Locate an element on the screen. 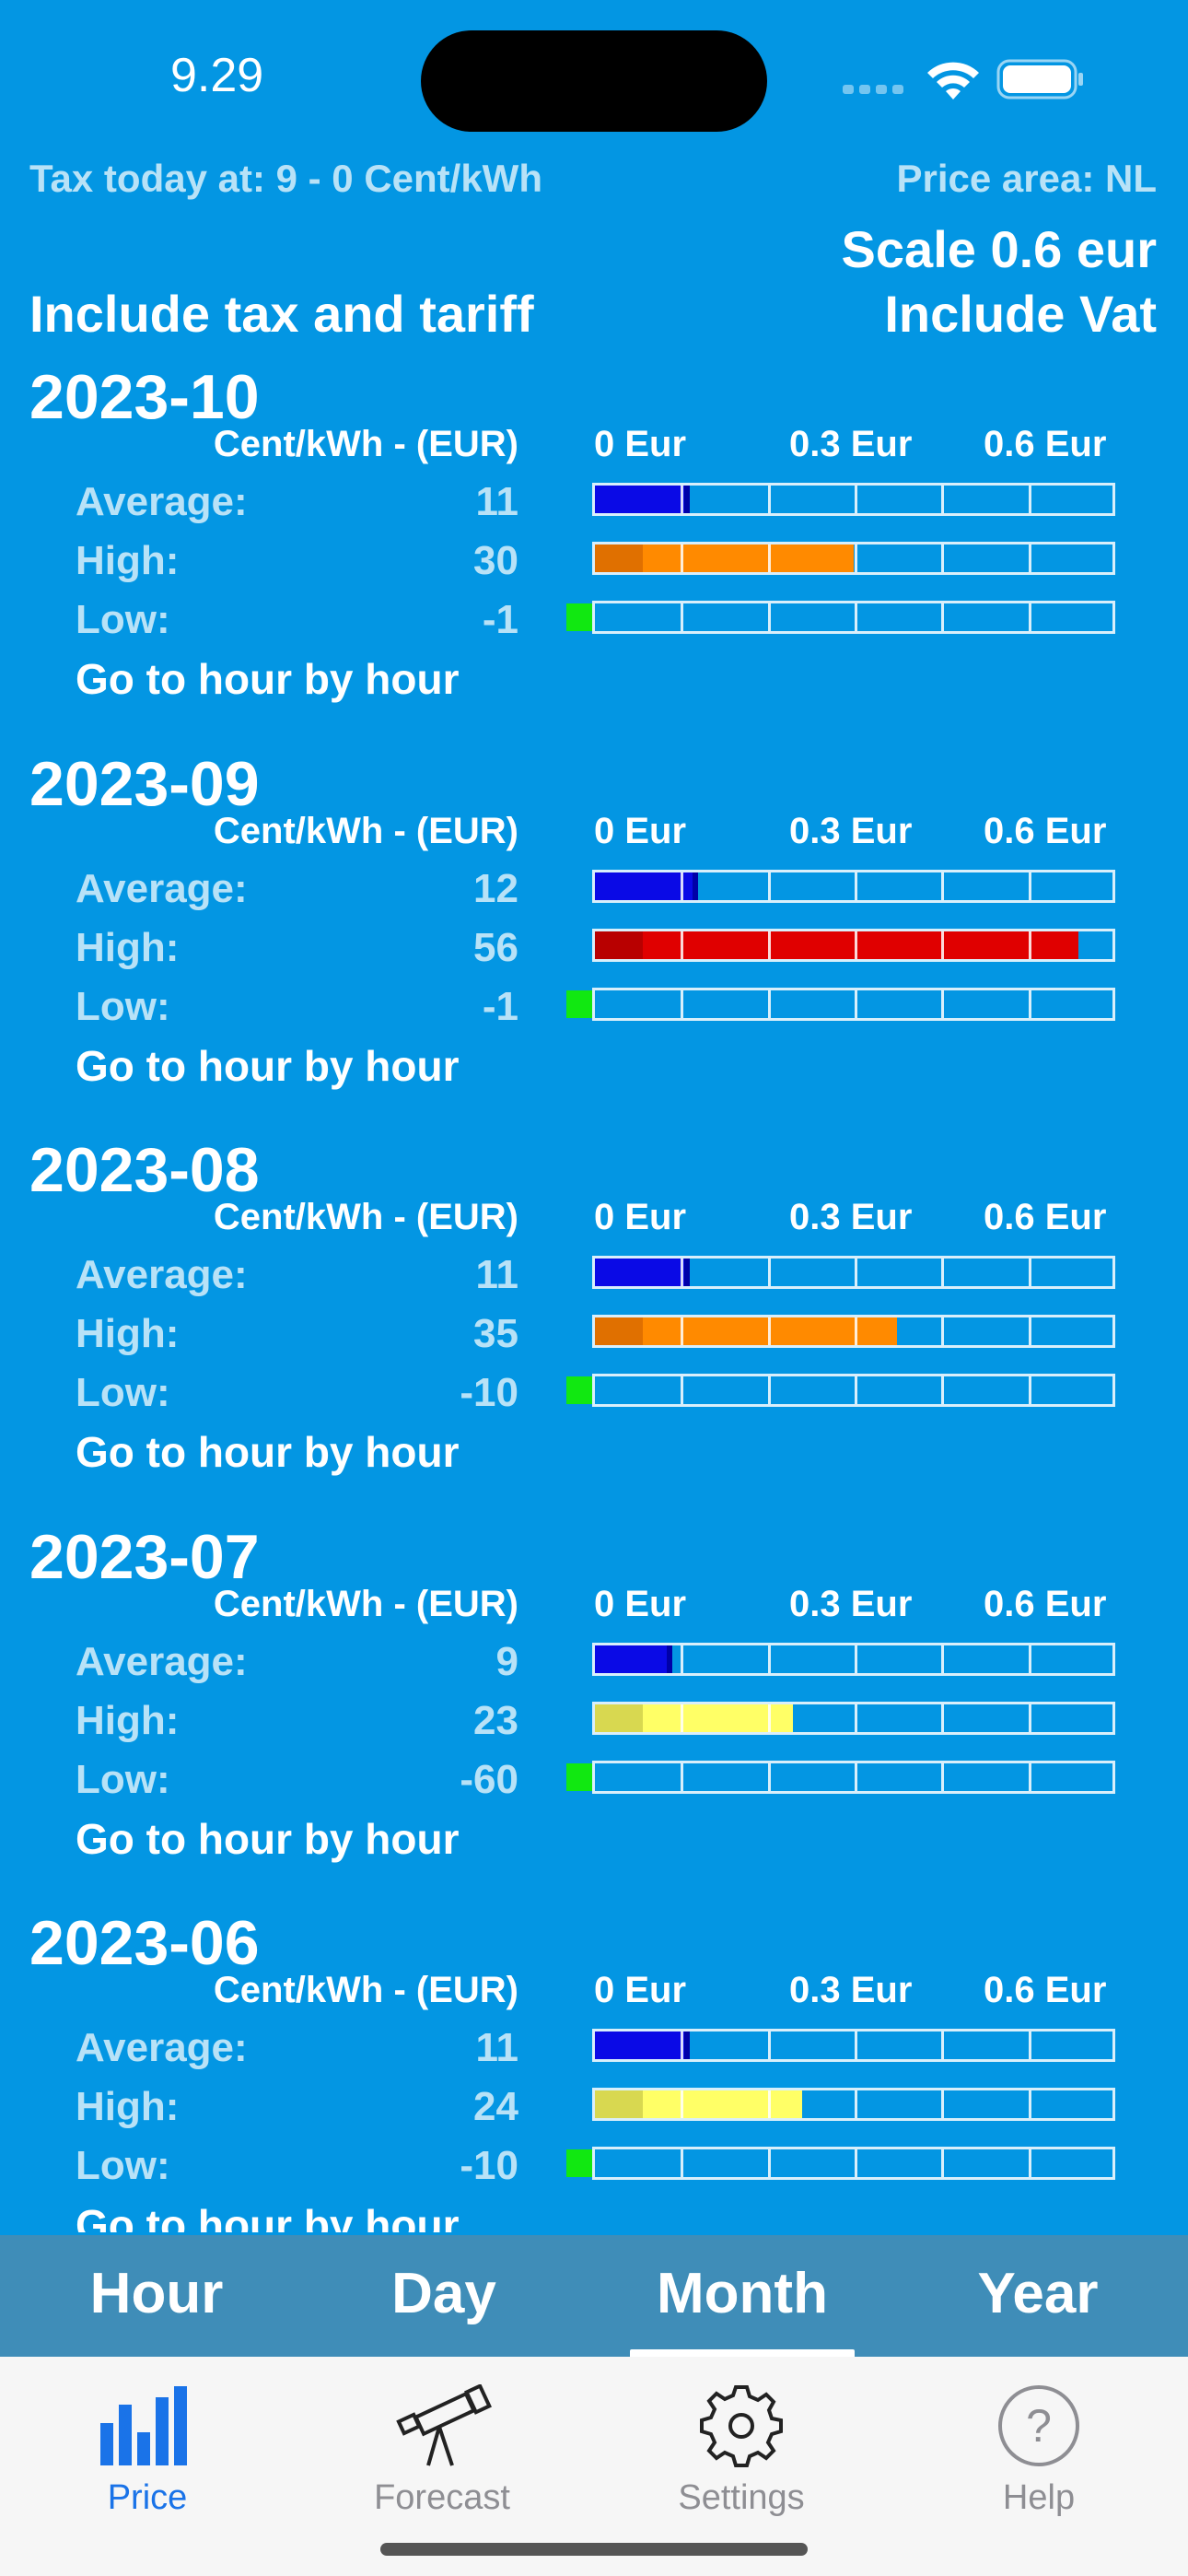 The height and width of the screenshot is (2576, 1188). segment-hour: Hour is located at coordinates (156, 2293).